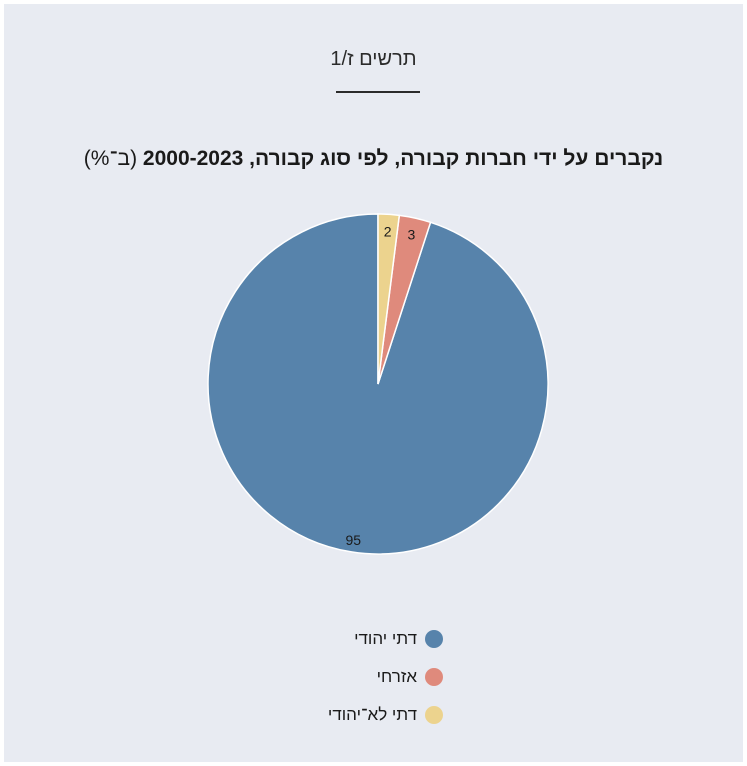 The image size is (747, 766). Describe the element at coordinates (411, 235) in the screenshot. I see `pie-value-label-1: 3` at that location.